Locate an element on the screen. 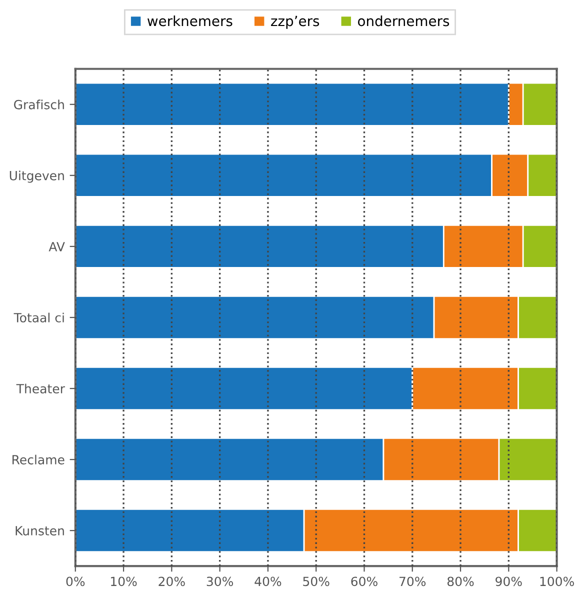 The image size is (580, 599). y-tick-label: Reclame is located at coordinates (38, 459).